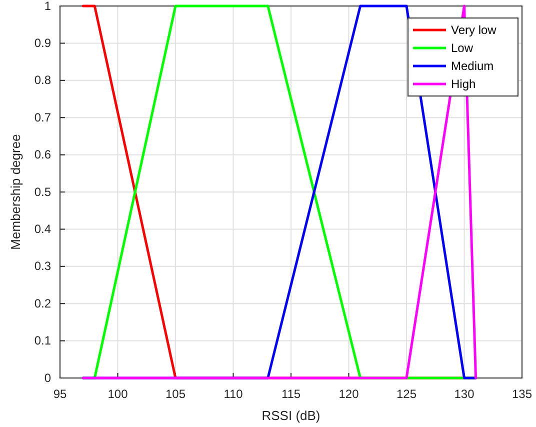 This screenshot has width=536, height=427. Describe the element at coordinates (349, 393) in the screenshot. I see `x-tick-label: 120` at that location.